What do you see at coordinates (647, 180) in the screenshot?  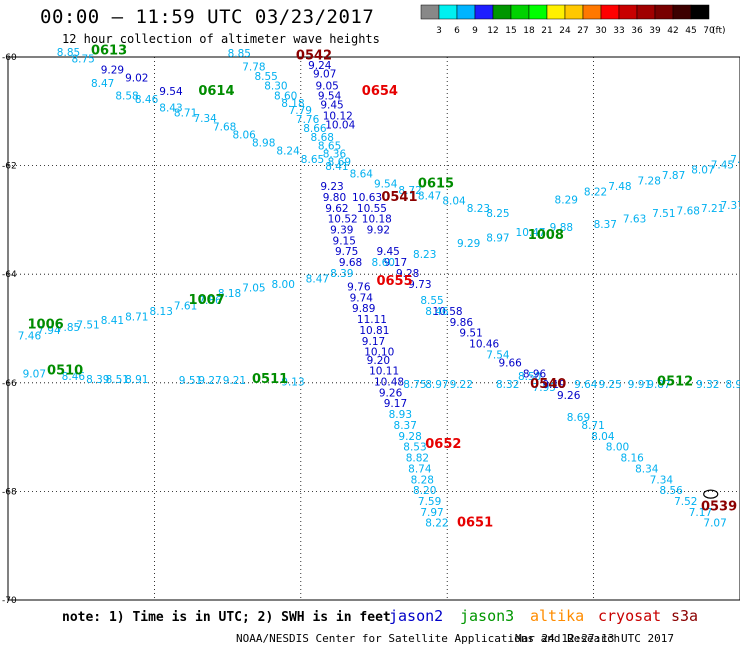 I see `track-cross-0615: 8.29 8.227.48 7.287.87 8.077.457.23` at bounding box center [647, 180].